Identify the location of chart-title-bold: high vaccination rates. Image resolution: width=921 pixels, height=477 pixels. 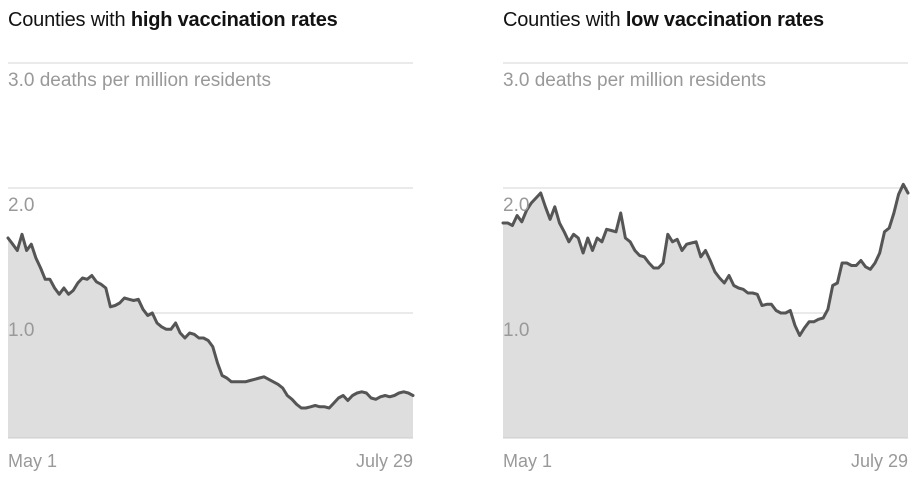
(234, 20).